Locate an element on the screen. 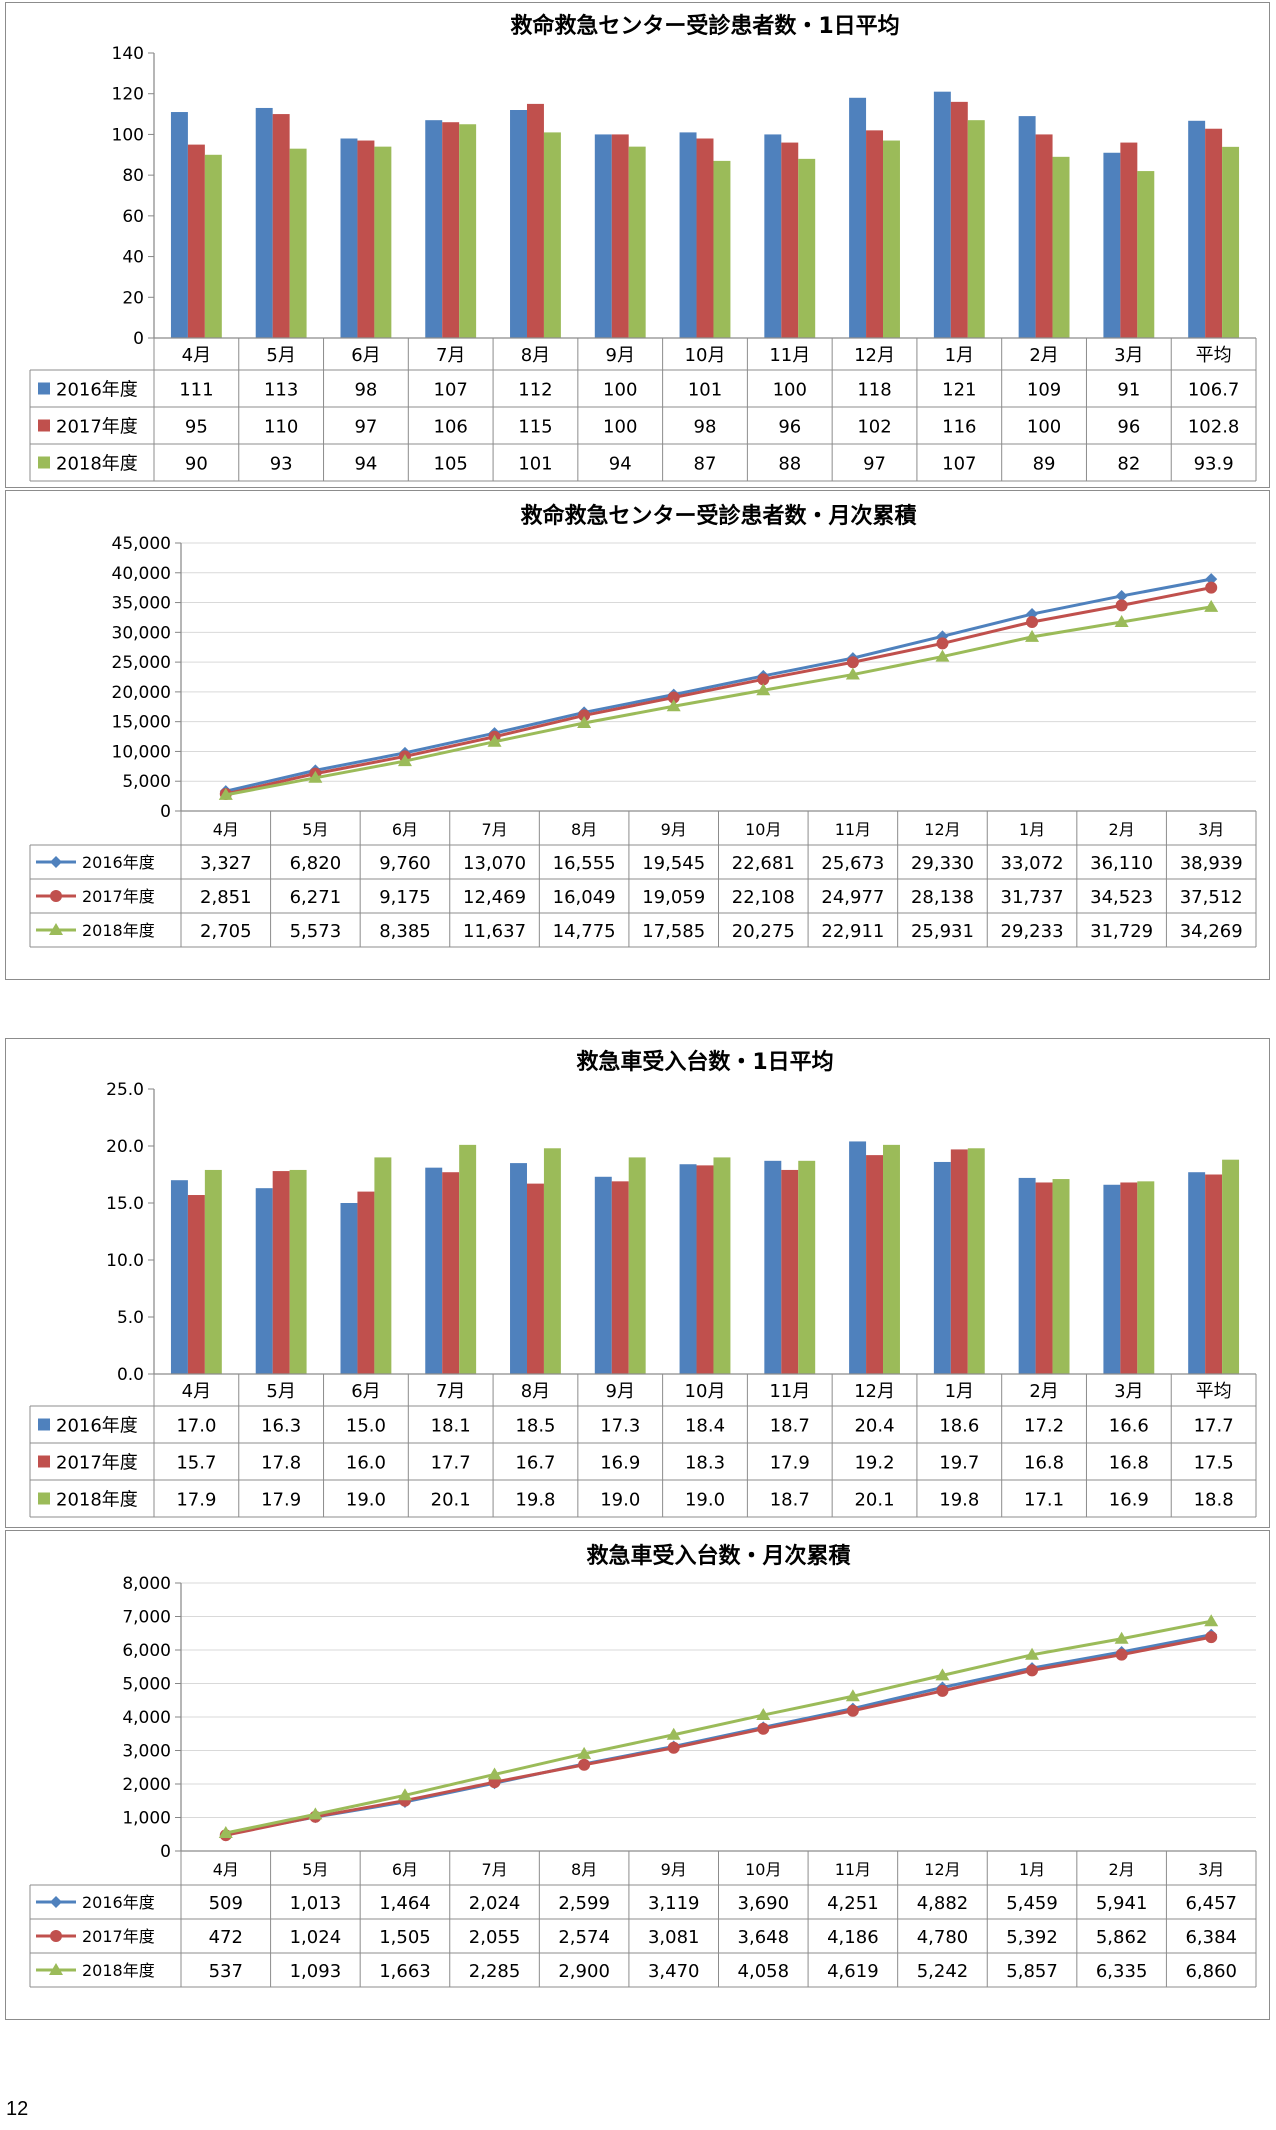 The image size is (1276, 2130). chart-4-title: 救急車受入台数・月次累積 is located at coordinates (718, 1556).